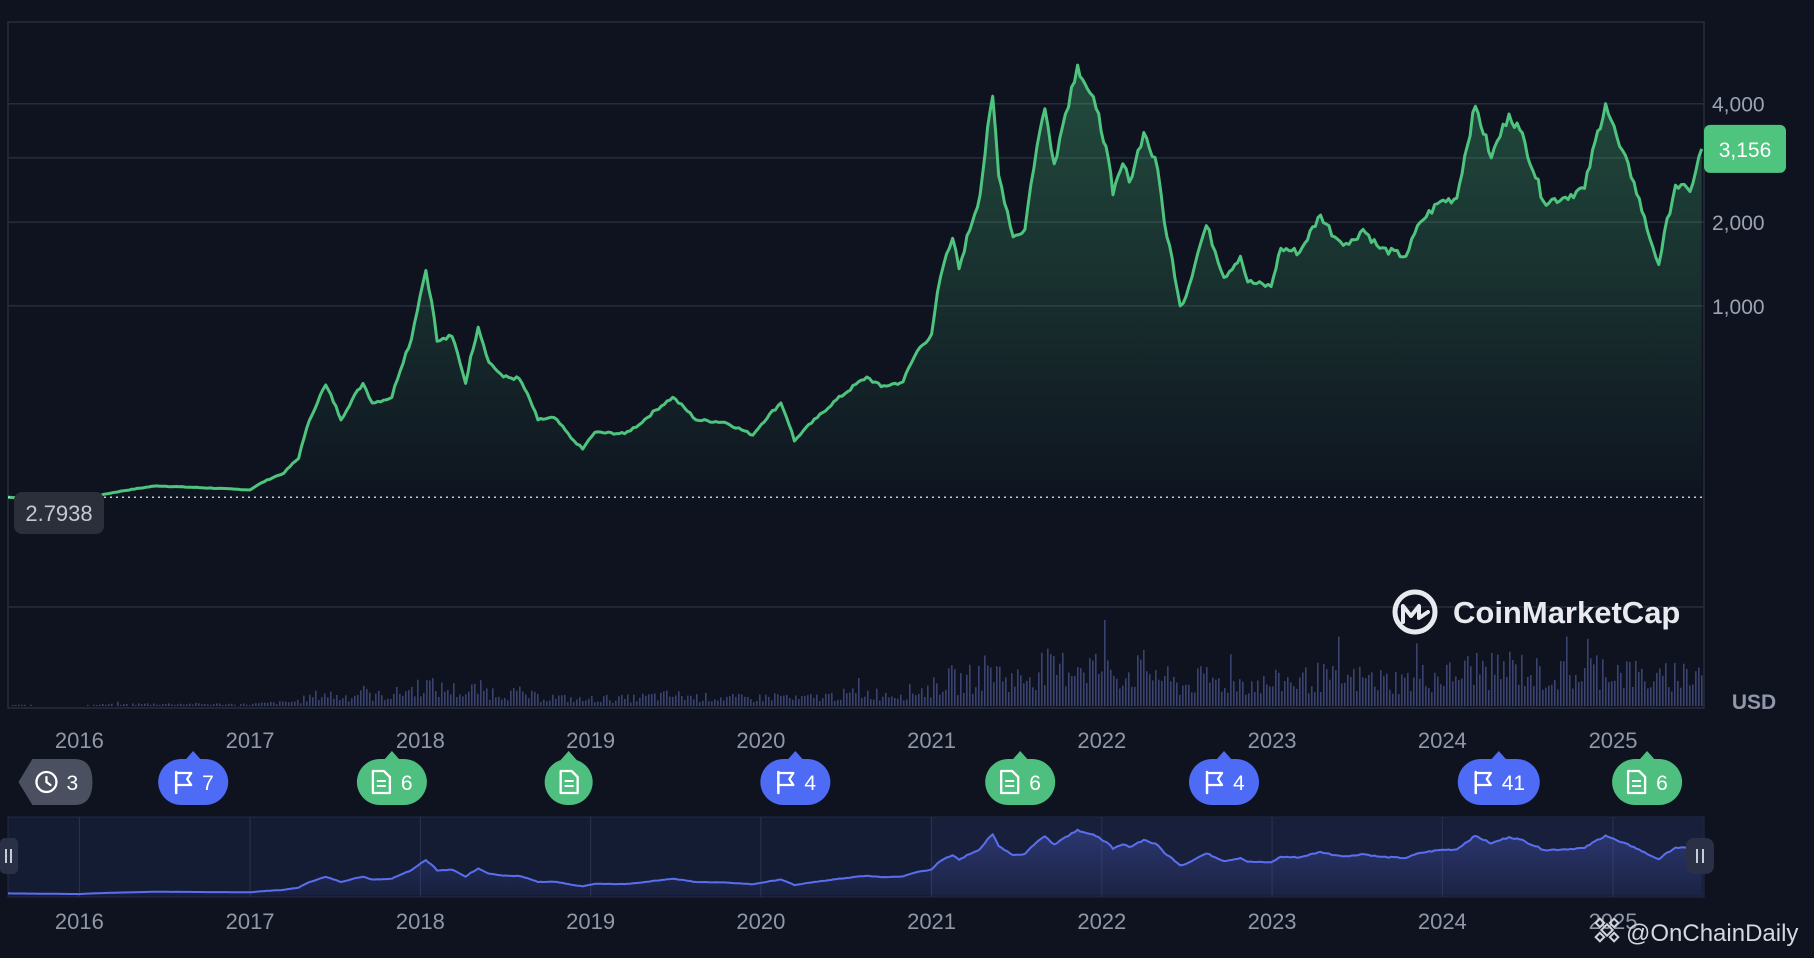 The width and height of the screenshot is (1814, 958). What do you see at coordinates (1696, 932) in the screenshot?
I see `watermark: @OnChainDaily` at bounding box center [1696, 932].